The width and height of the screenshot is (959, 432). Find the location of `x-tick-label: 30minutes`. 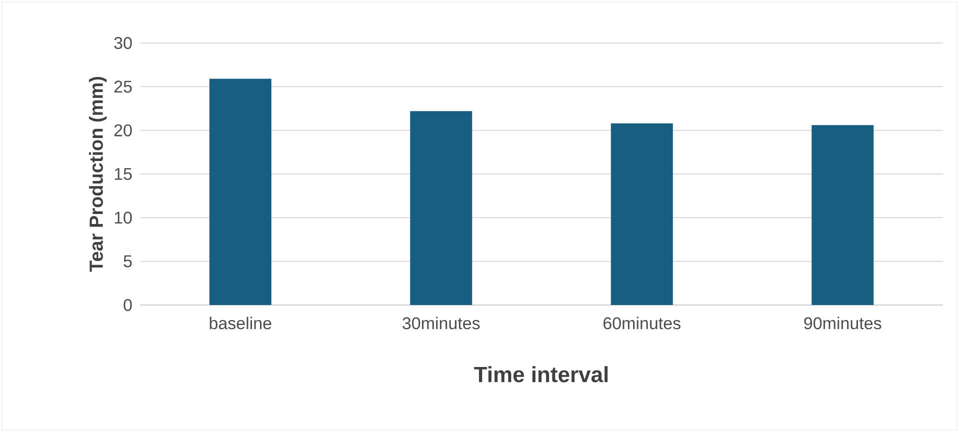

x-tick-label: 30minutes is located at coordinates (441, 323).